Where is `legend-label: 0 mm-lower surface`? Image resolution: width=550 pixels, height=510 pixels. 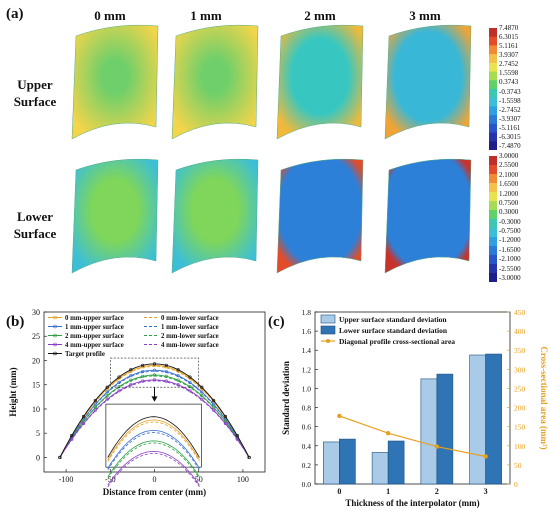 legend-label: 0 mm-lower surface is located at coordinates (190, 318).